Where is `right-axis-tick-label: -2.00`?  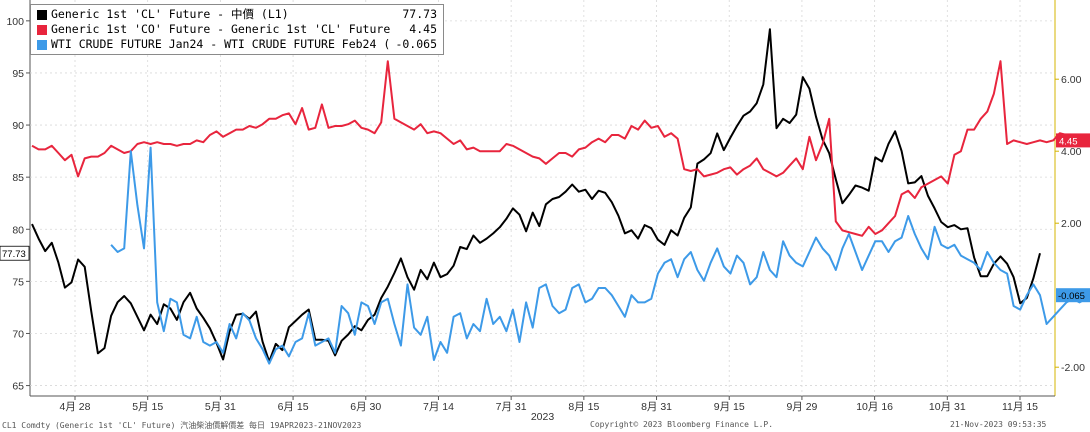 right-axis-tick-label: -2.00 is located at coordinates (1073, 368).